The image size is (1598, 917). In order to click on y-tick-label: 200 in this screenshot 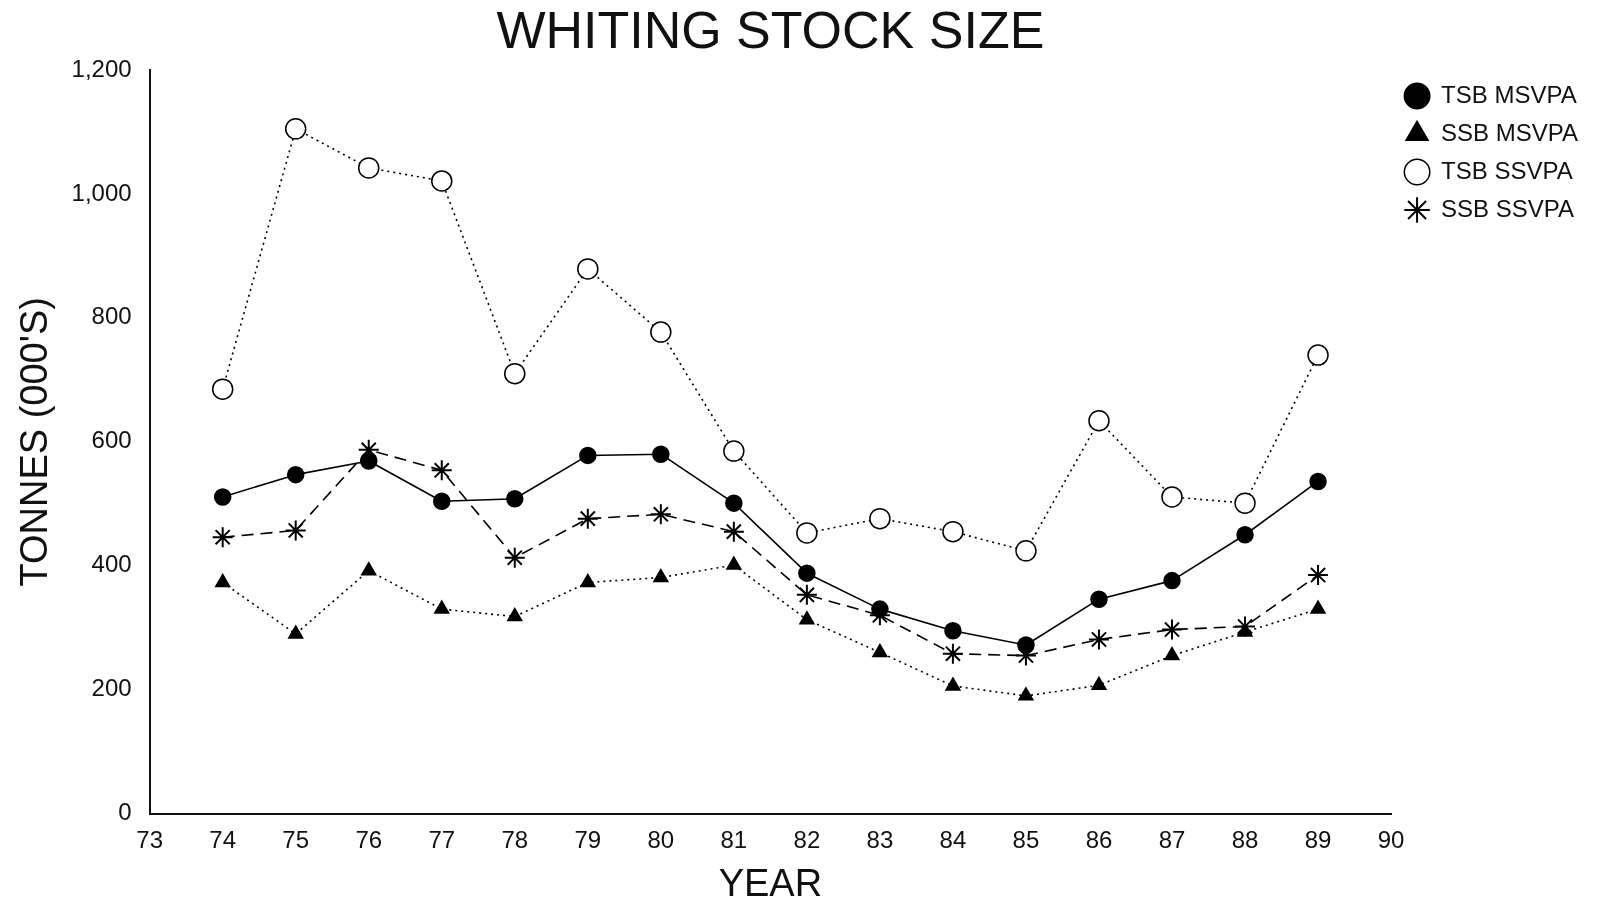, I will do `click(111, 688)`.